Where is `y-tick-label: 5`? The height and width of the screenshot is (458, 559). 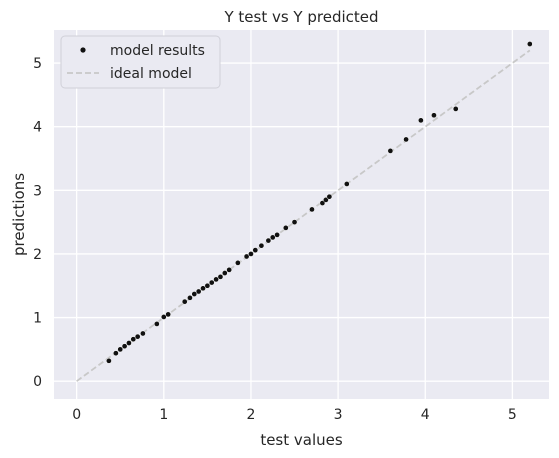
y-tick-label: 5 is located at coordinates (37, 64).